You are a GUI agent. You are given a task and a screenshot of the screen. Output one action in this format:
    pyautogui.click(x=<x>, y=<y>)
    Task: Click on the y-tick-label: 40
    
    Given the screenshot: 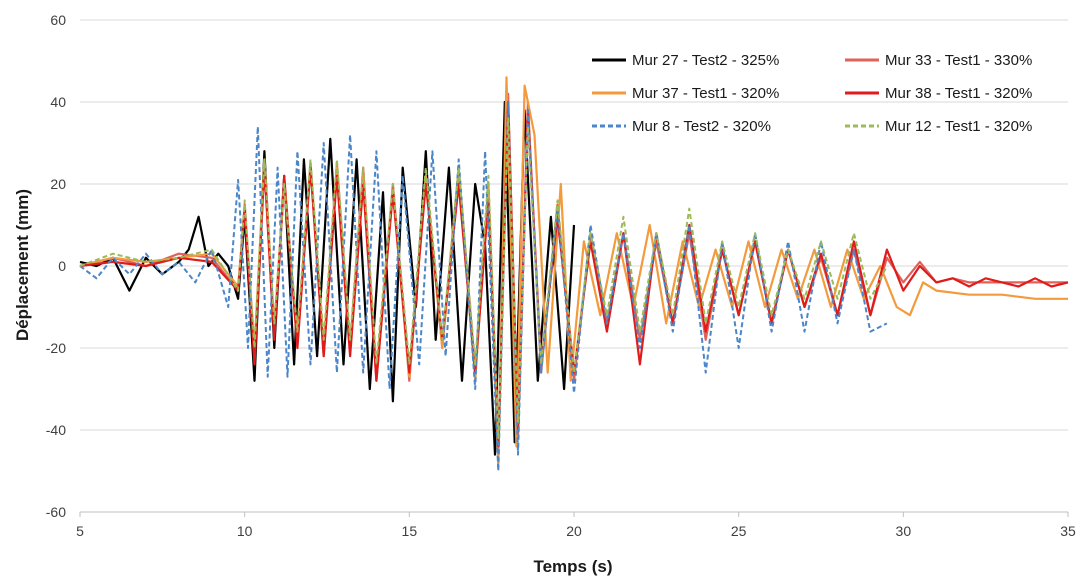 What is the action you would take?
    pyautogui.click(x=58, y=102)
    